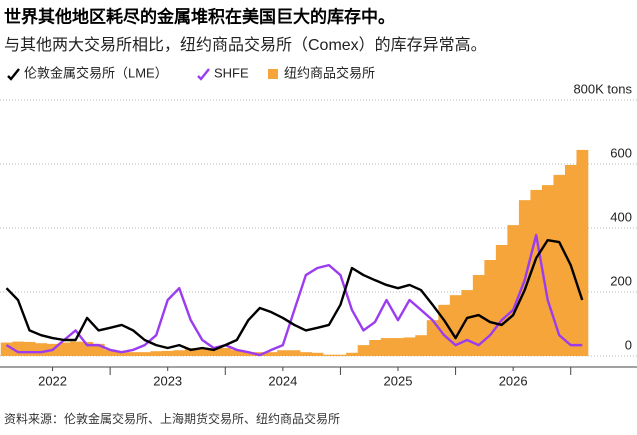 This screenshot has width=637, height=435. I want to click on x-tick-label: 2024, so click(282, 380).